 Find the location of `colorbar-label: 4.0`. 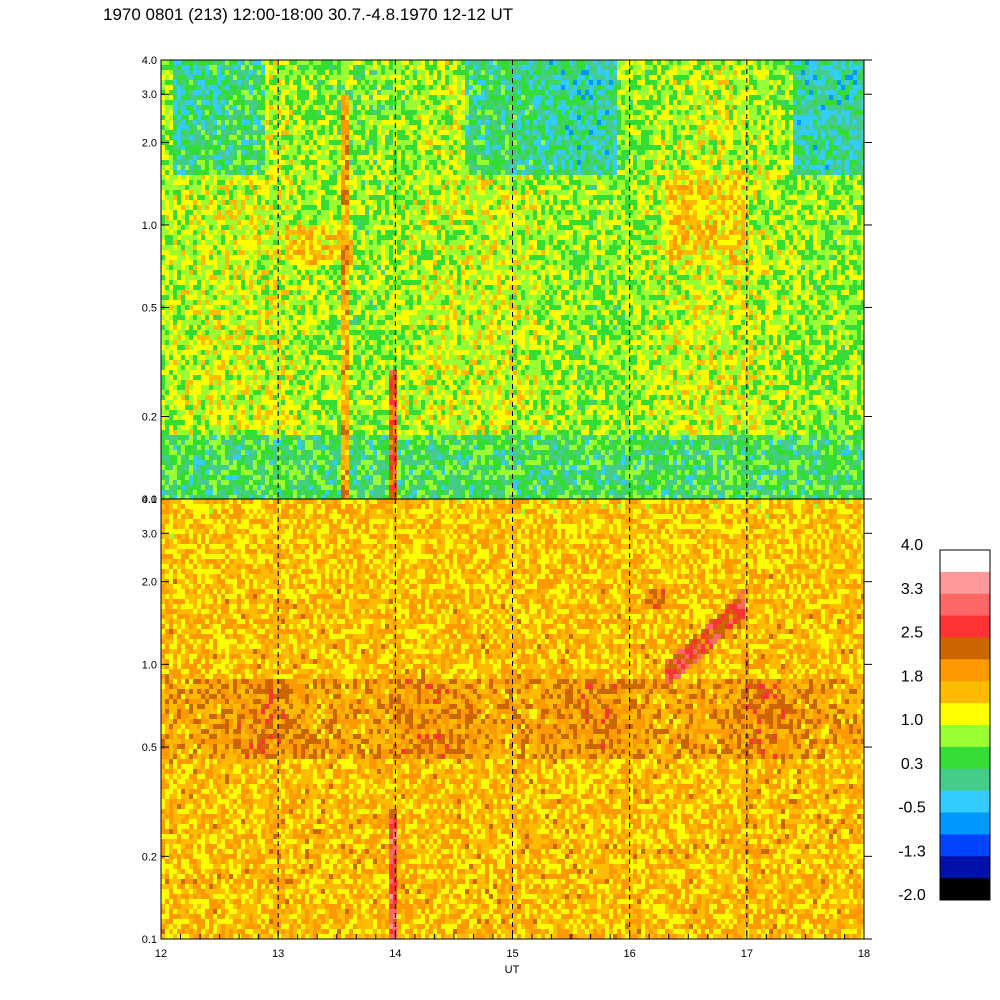

colorbar-label: 4.0 is located at coordinates (912, 545).